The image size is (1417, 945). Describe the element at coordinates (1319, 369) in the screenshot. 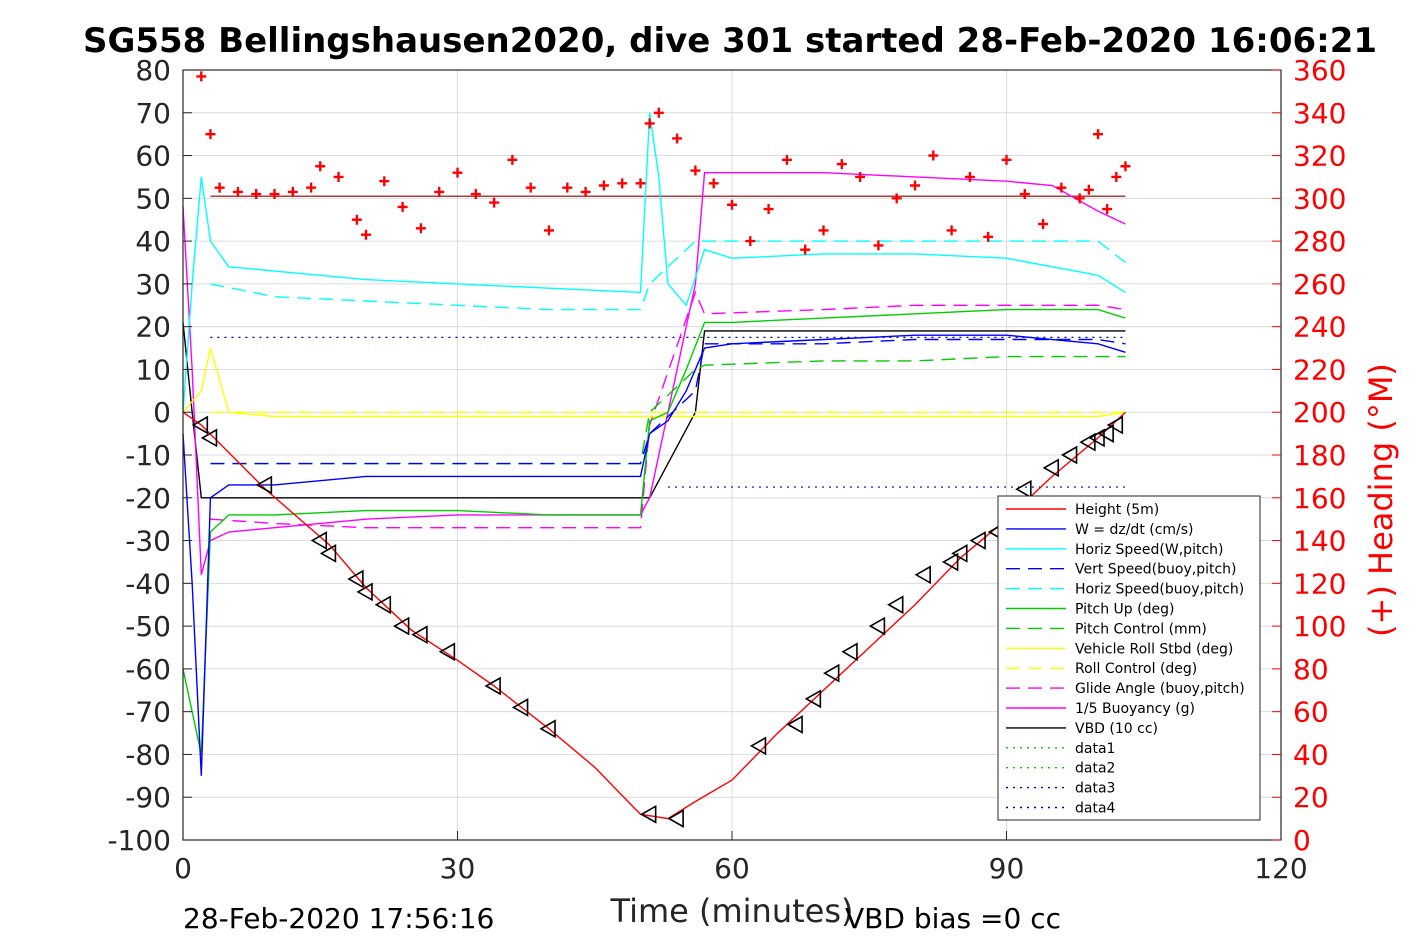

I see `y2-tick-label: 220` at that location.